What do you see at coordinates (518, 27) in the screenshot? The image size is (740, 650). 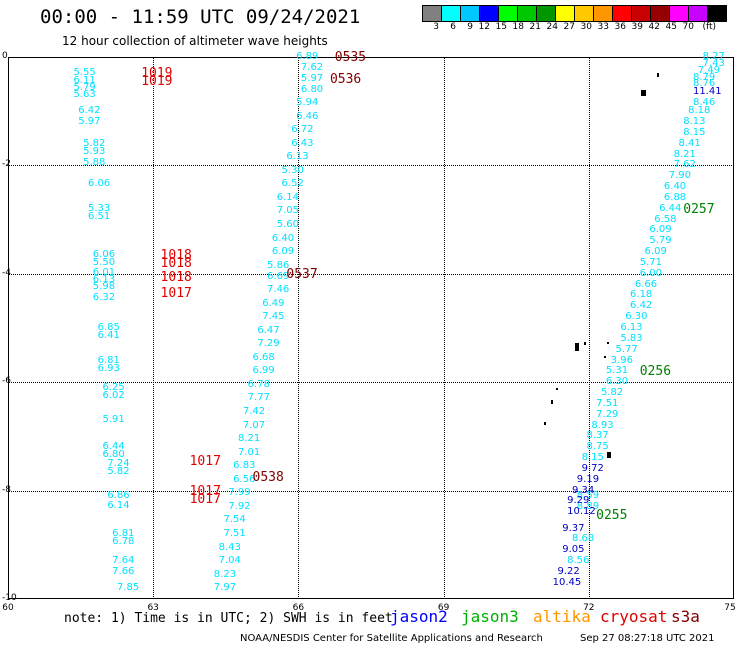 I see `scale-label: 18` at bounding box center [518, 27].